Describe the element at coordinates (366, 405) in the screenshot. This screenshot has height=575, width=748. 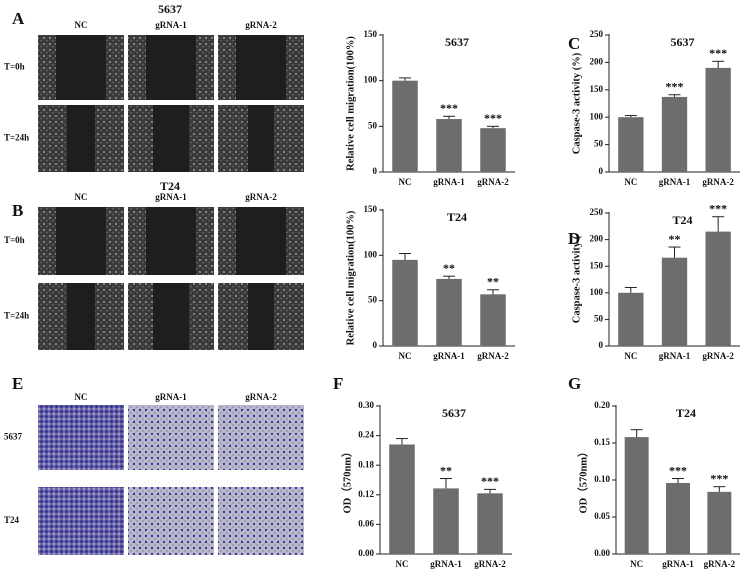
I see `y-tick-label: 0.30` at that location.